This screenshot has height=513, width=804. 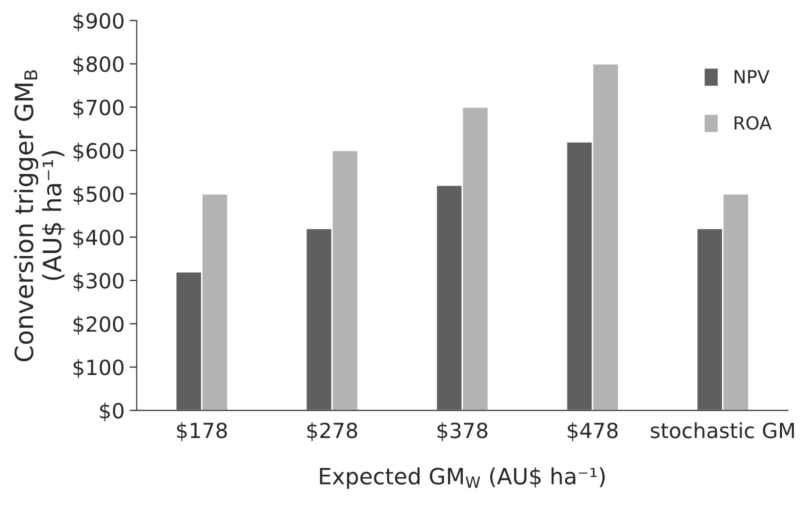 What do you see at coordinates (99, 65) in the screenshot?
I see `y-tick-label: $800` at bounding box center [99, 65].